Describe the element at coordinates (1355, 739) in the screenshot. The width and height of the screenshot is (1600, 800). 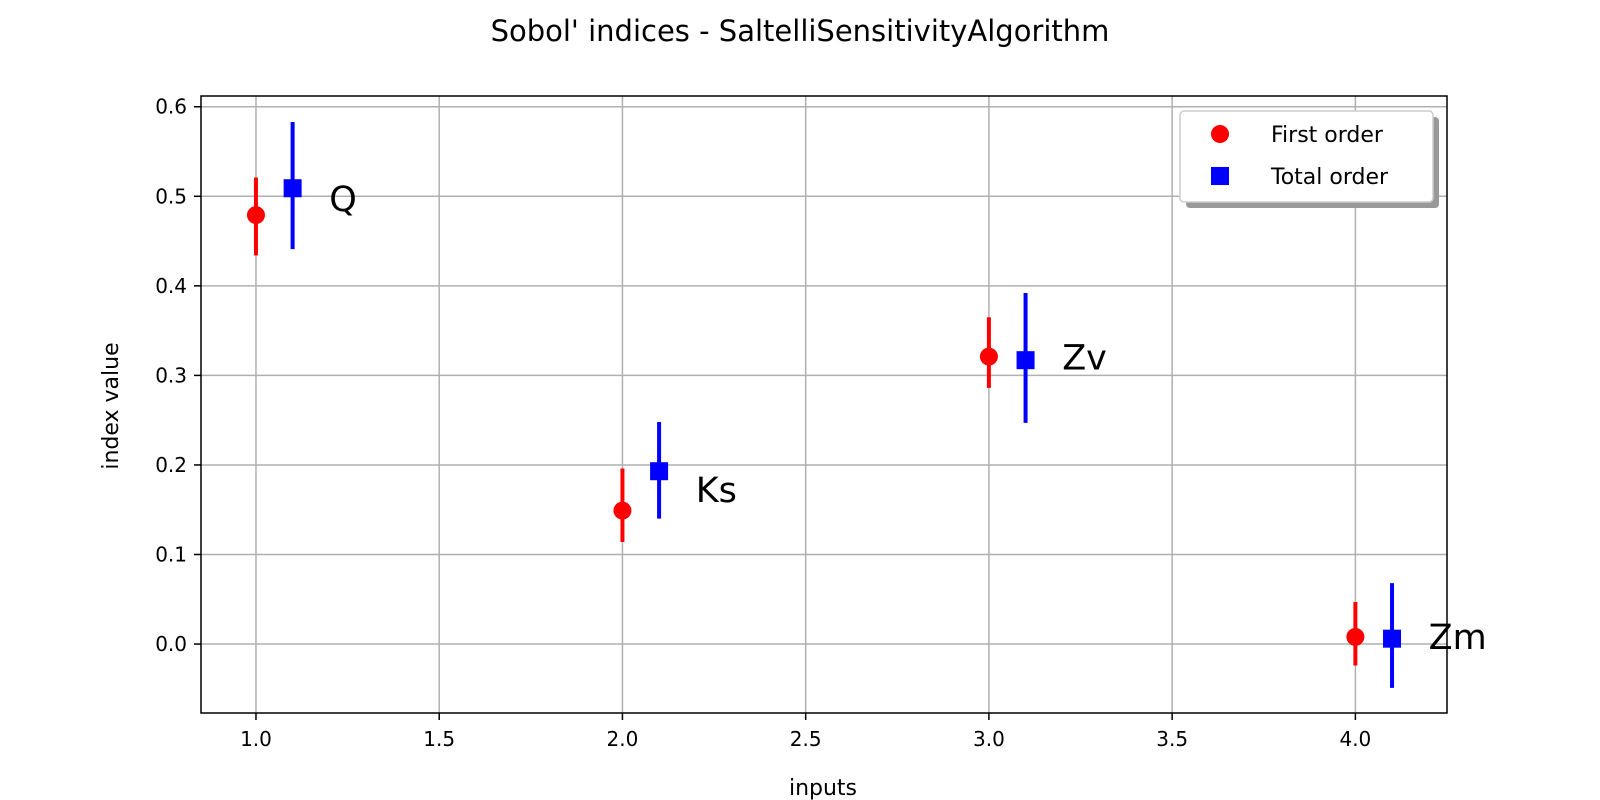
I see `x-tick-label: 4.0` at that location.